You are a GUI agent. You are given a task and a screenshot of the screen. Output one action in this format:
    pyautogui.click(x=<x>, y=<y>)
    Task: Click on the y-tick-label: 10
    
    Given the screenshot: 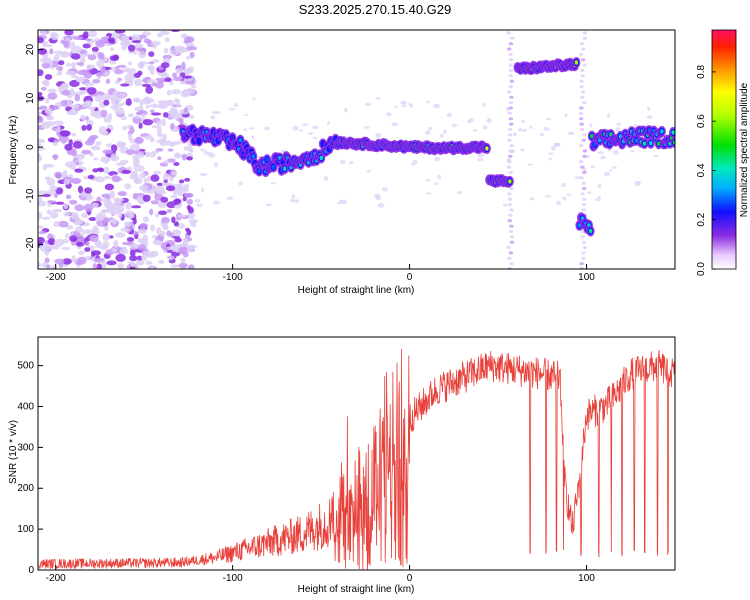 What is the action you would take?
    pyautogui.click(x=30, y=98)
    